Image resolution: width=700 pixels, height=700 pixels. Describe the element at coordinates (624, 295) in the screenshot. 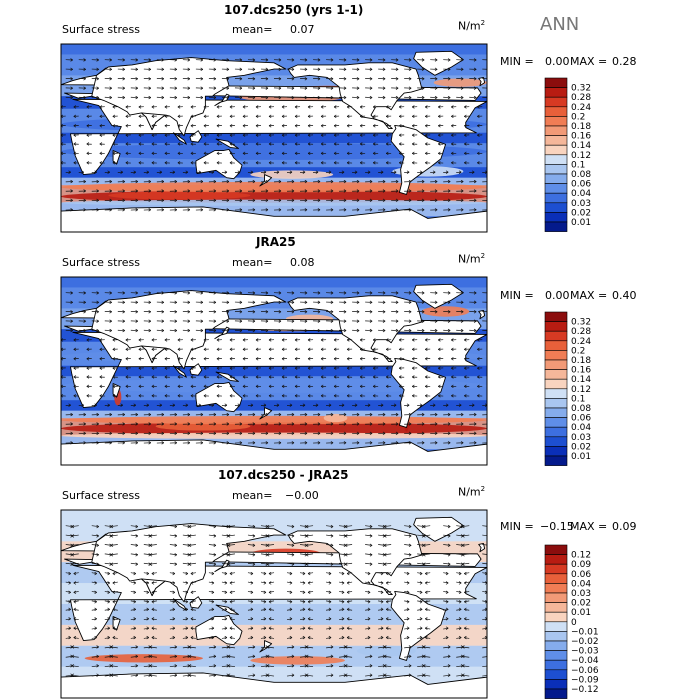

I see `panel-2-max-value: 0.40` at that location.